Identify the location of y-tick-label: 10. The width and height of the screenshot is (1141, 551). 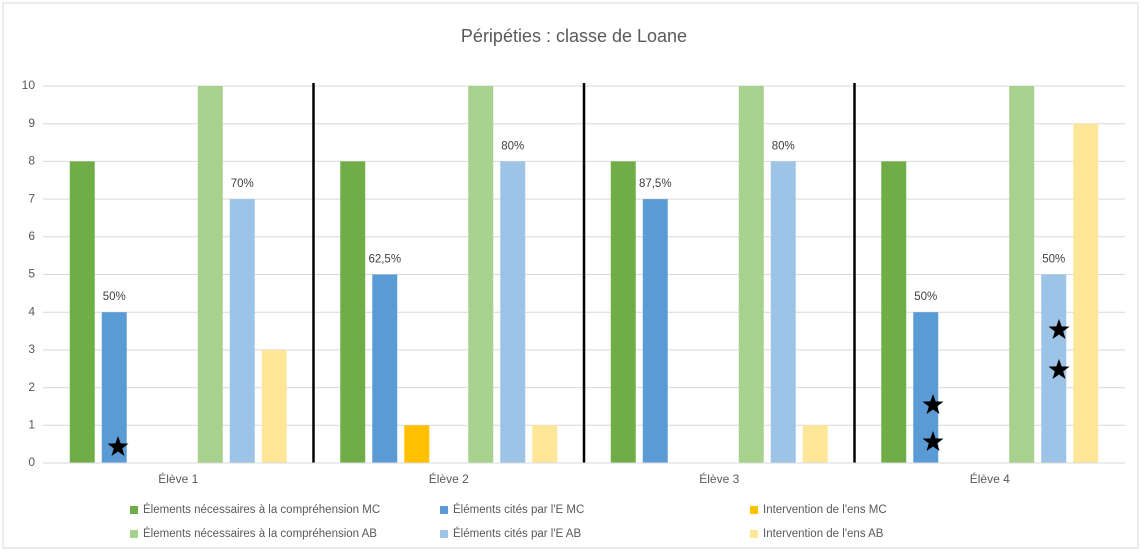
(29, 85).